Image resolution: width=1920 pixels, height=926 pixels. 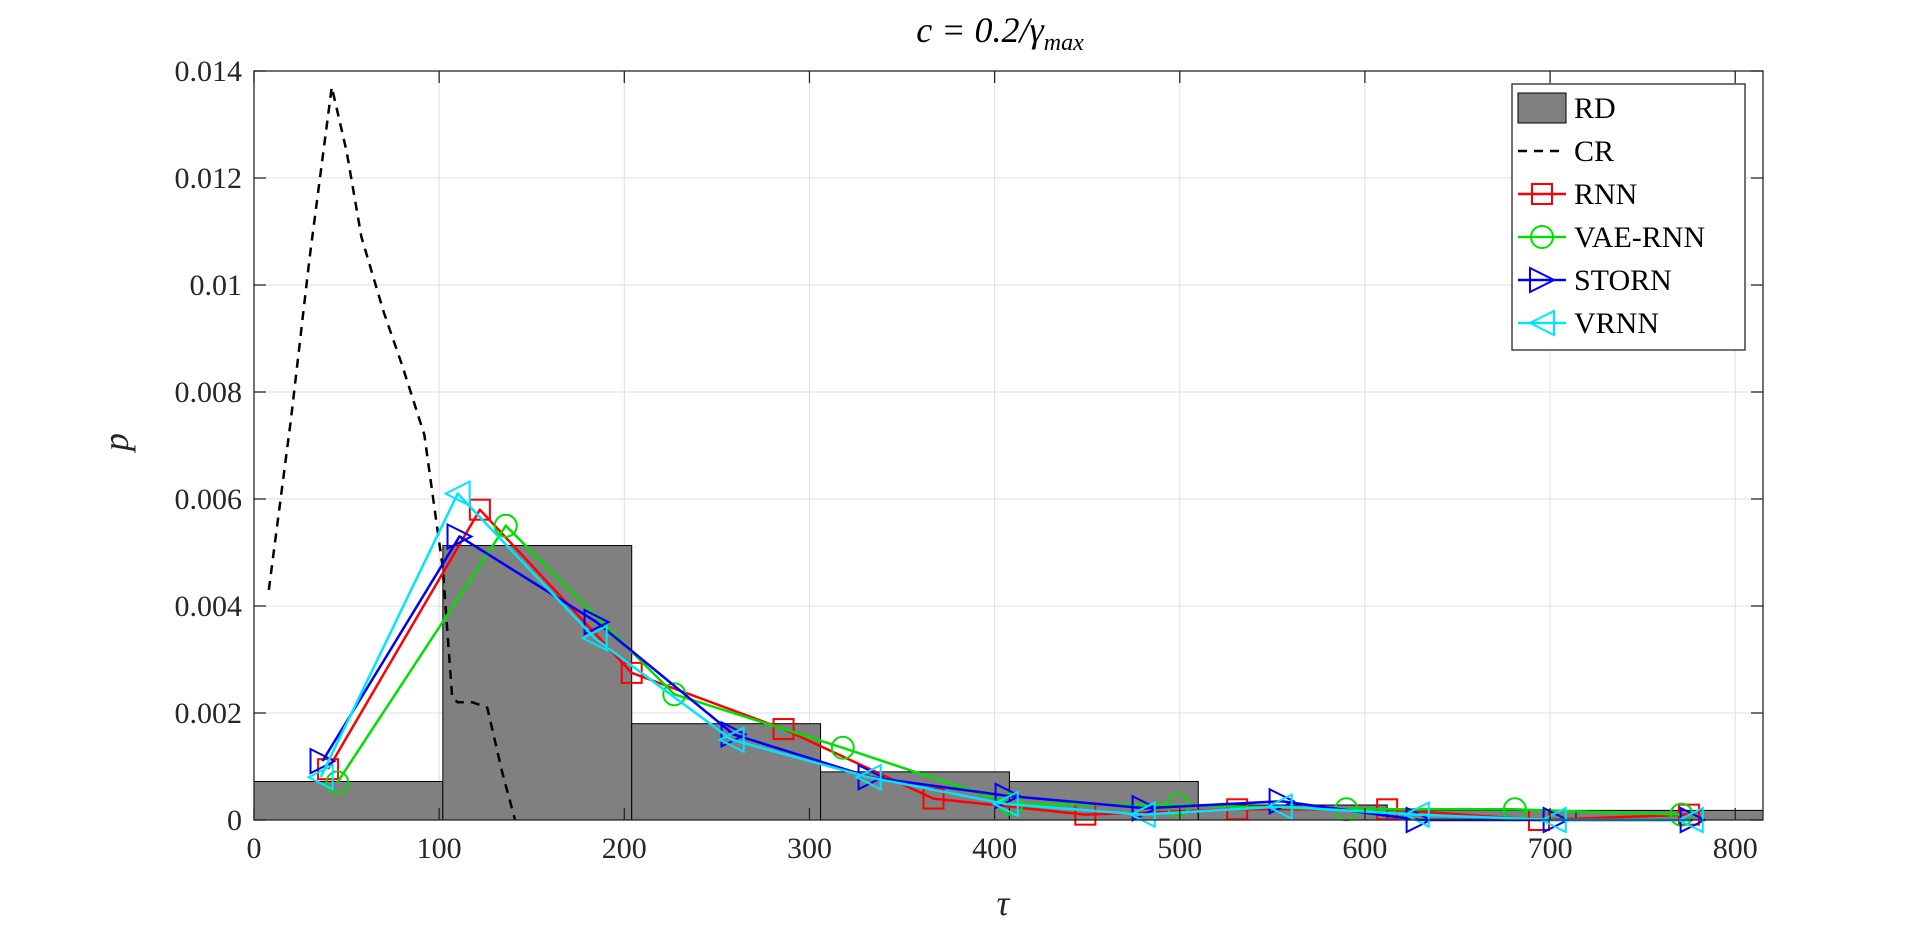 I want to click on x-axis-title: τ, so click(x=1004, y=903).